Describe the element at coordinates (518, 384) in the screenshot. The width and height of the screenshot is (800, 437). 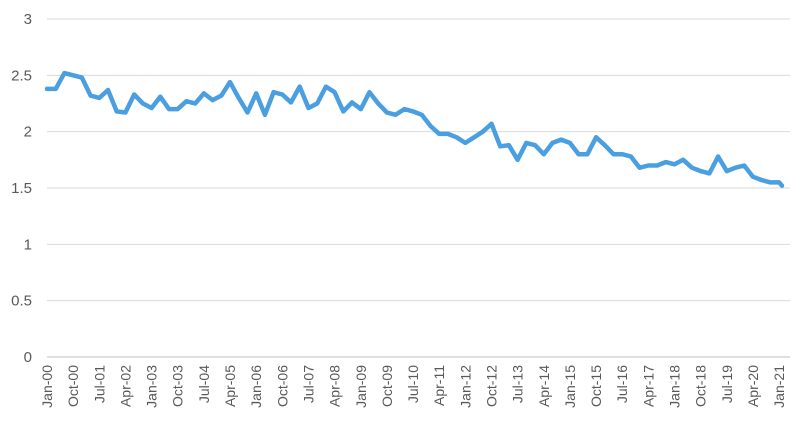
I see `x-tick-label: Jul-13` at that location.